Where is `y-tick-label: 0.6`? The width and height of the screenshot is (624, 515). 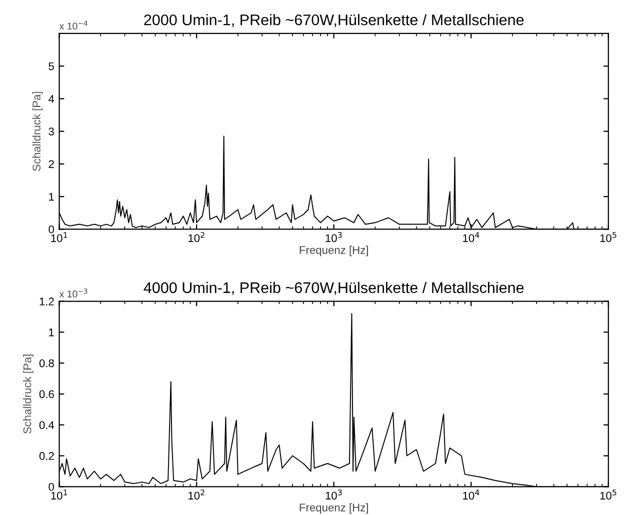 y-tick-label: 0.6 is located at coordinates (46, 394).